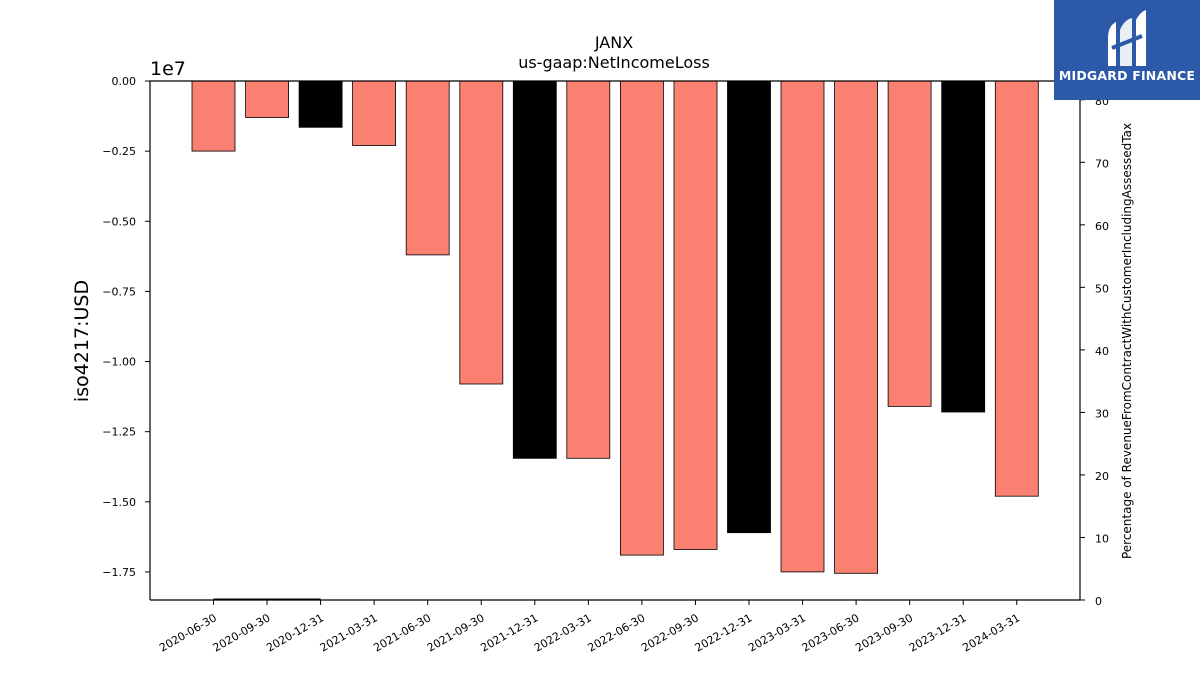  I want to click on x-tick-label: 2022-03-31, so click(563, 632).